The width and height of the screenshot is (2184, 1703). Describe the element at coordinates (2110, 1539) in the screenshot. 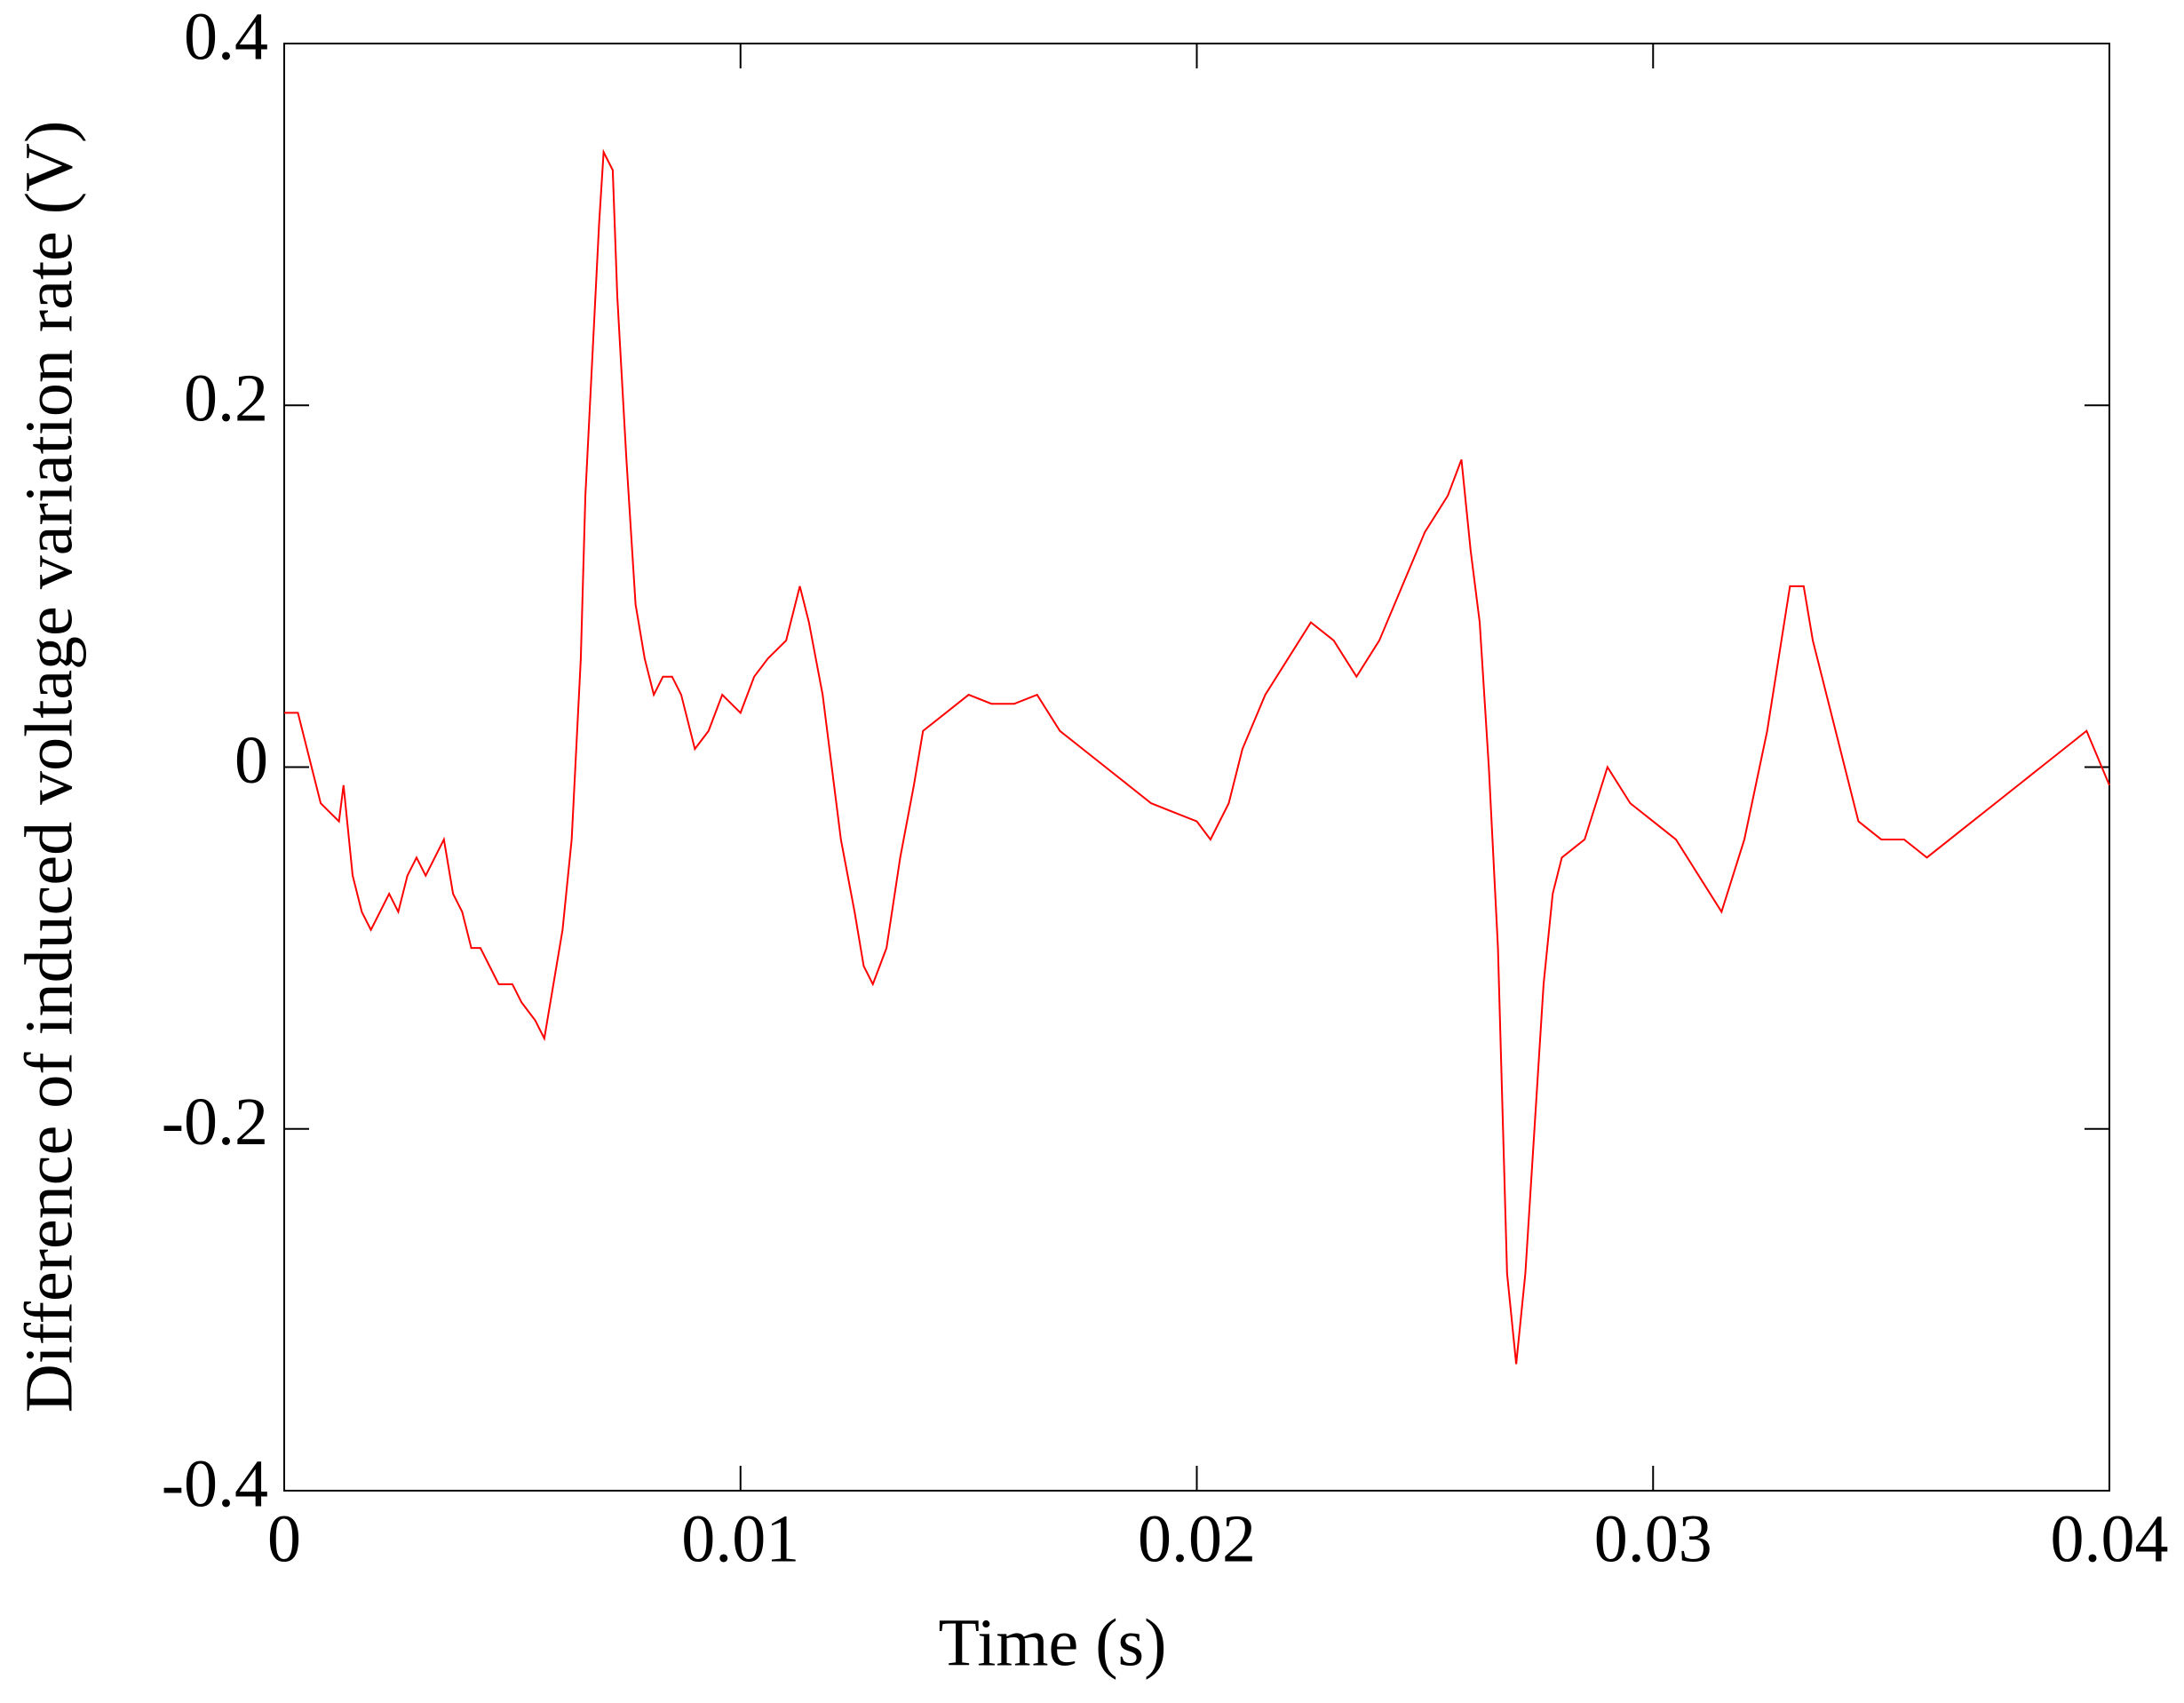

I see `x-tick-label: 0.04` at that location.